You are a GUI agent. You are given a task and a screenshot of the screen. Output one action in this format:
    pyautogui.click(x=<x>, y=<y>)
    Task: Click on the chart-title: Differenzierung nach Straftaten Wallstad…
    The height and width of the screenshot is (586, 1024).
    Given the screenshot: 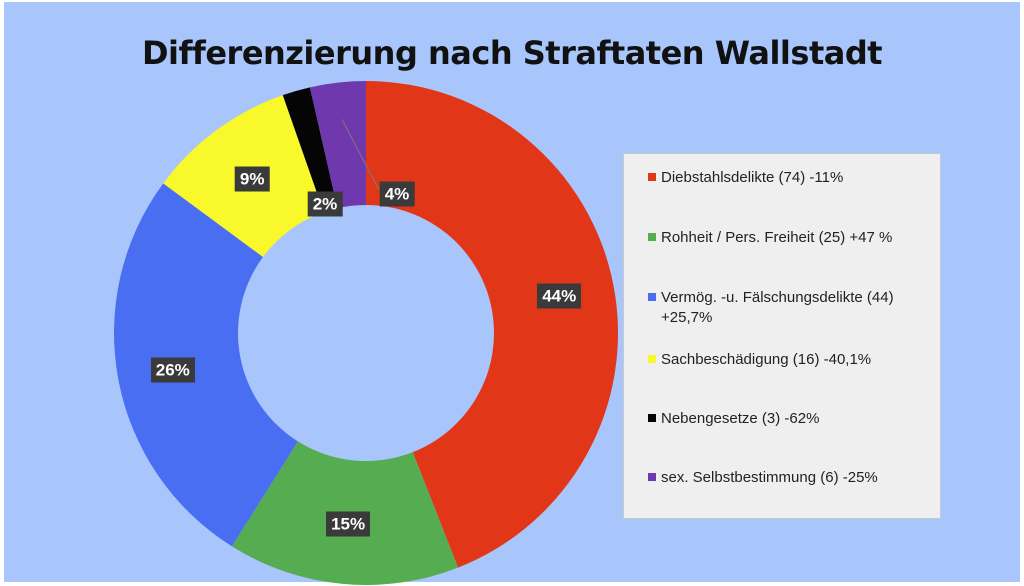 What is the action you would take?
    pyautogui.click(x=512, y=53)
    